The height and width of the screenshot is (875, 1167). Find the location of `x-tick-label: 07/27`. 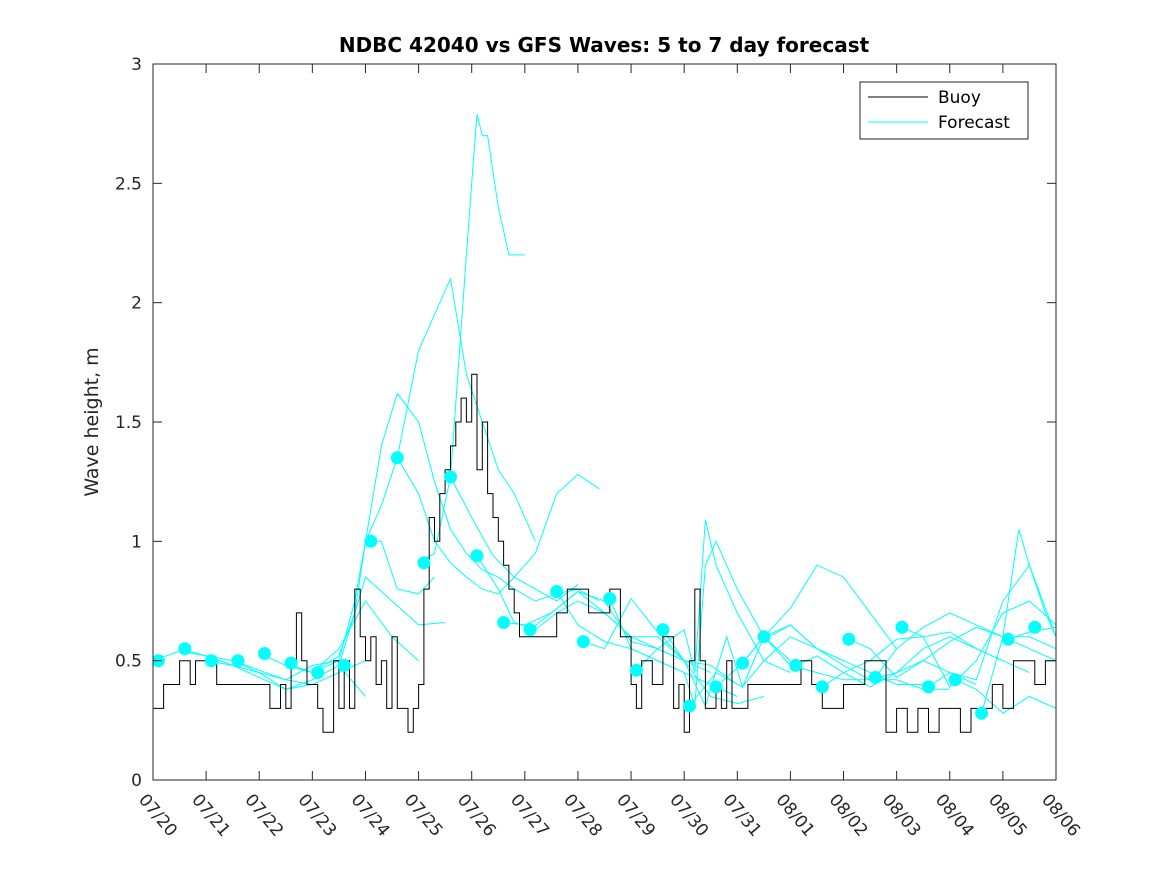

x-tick-label: 07/27 is located at coordinates (529, 815).